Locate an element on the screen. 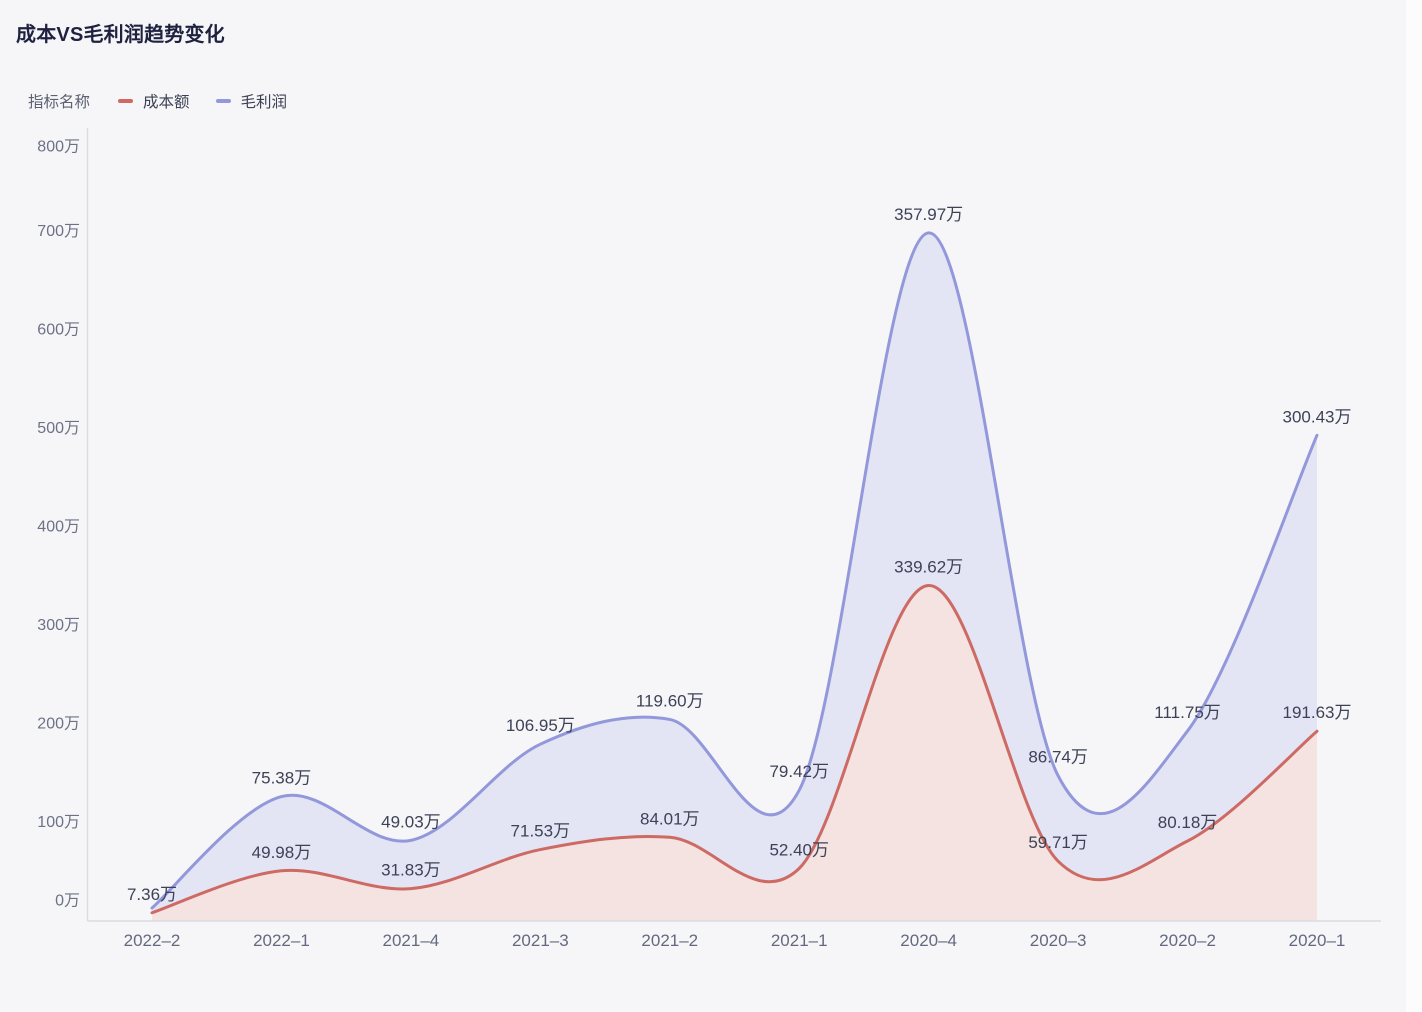 The image size is (1422, 1012). y-tick-label: 700万 is located at coordinates (58, 231).